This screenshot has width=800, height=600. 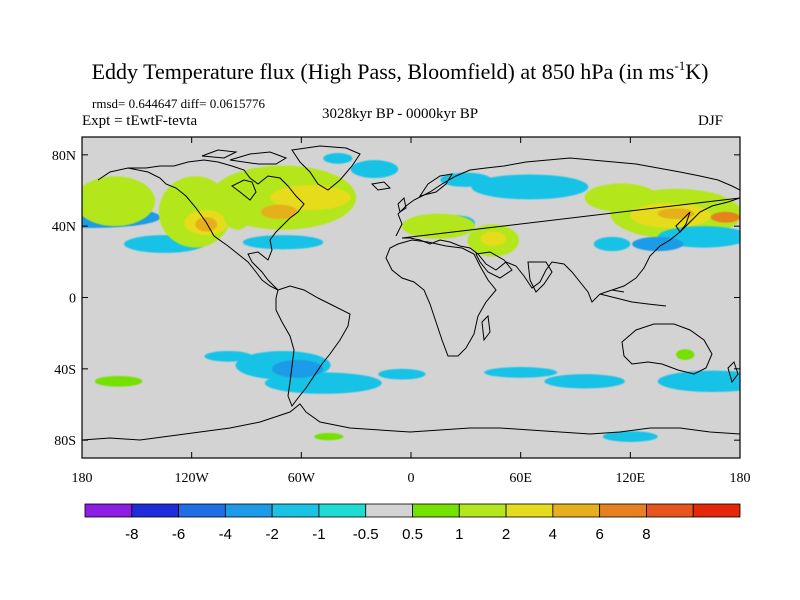 What do you see at coordinates (646, 534) in the screenshot?
I see `colorbar-label-11: 8` at bounding box center [646, 534].